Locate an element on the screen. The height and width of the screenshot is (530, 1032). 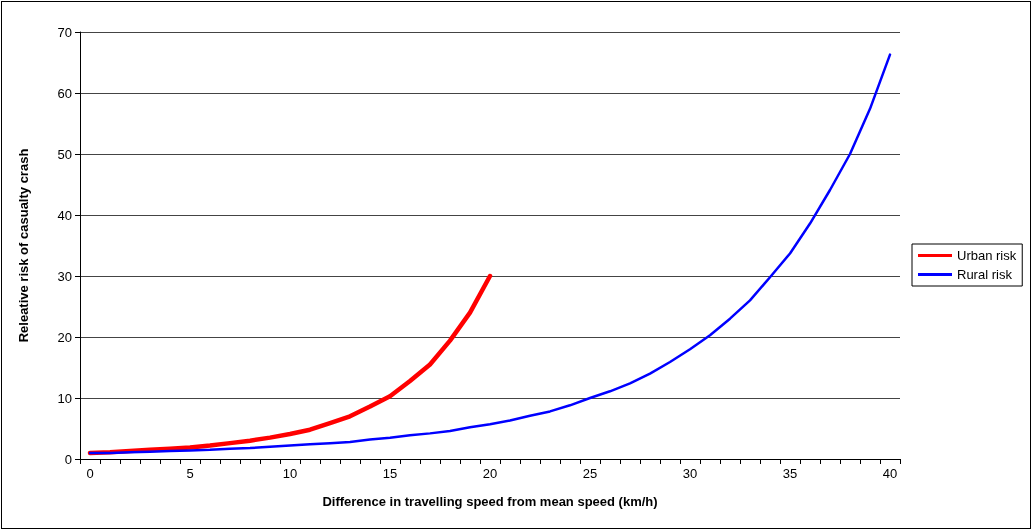
y-tick-label: 10 is located at coordinates (64, 398).